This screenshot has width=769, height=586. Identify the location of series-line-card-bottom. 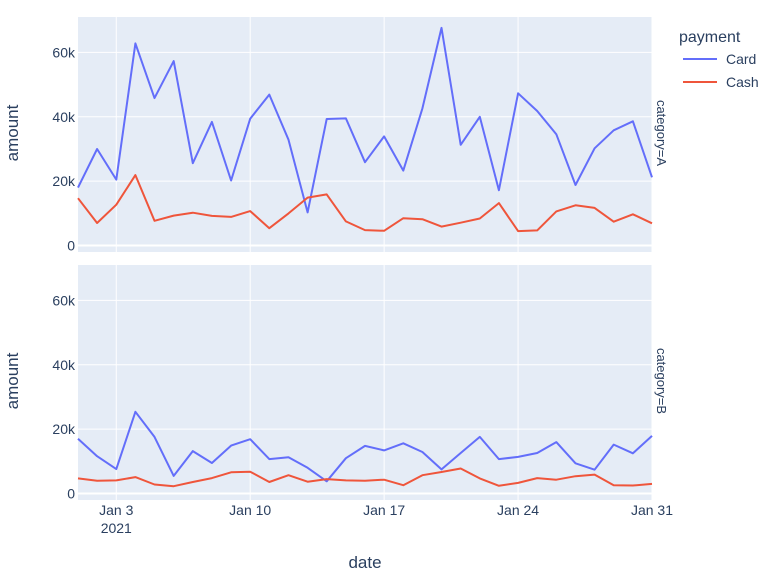
(365, 446).